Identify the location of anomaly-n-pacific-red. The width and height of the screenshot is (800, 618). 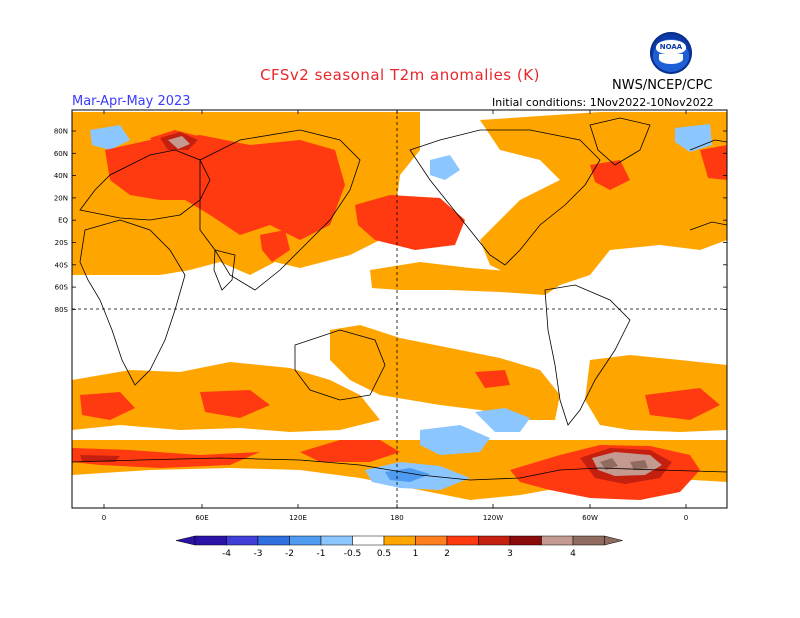
(410, 222).